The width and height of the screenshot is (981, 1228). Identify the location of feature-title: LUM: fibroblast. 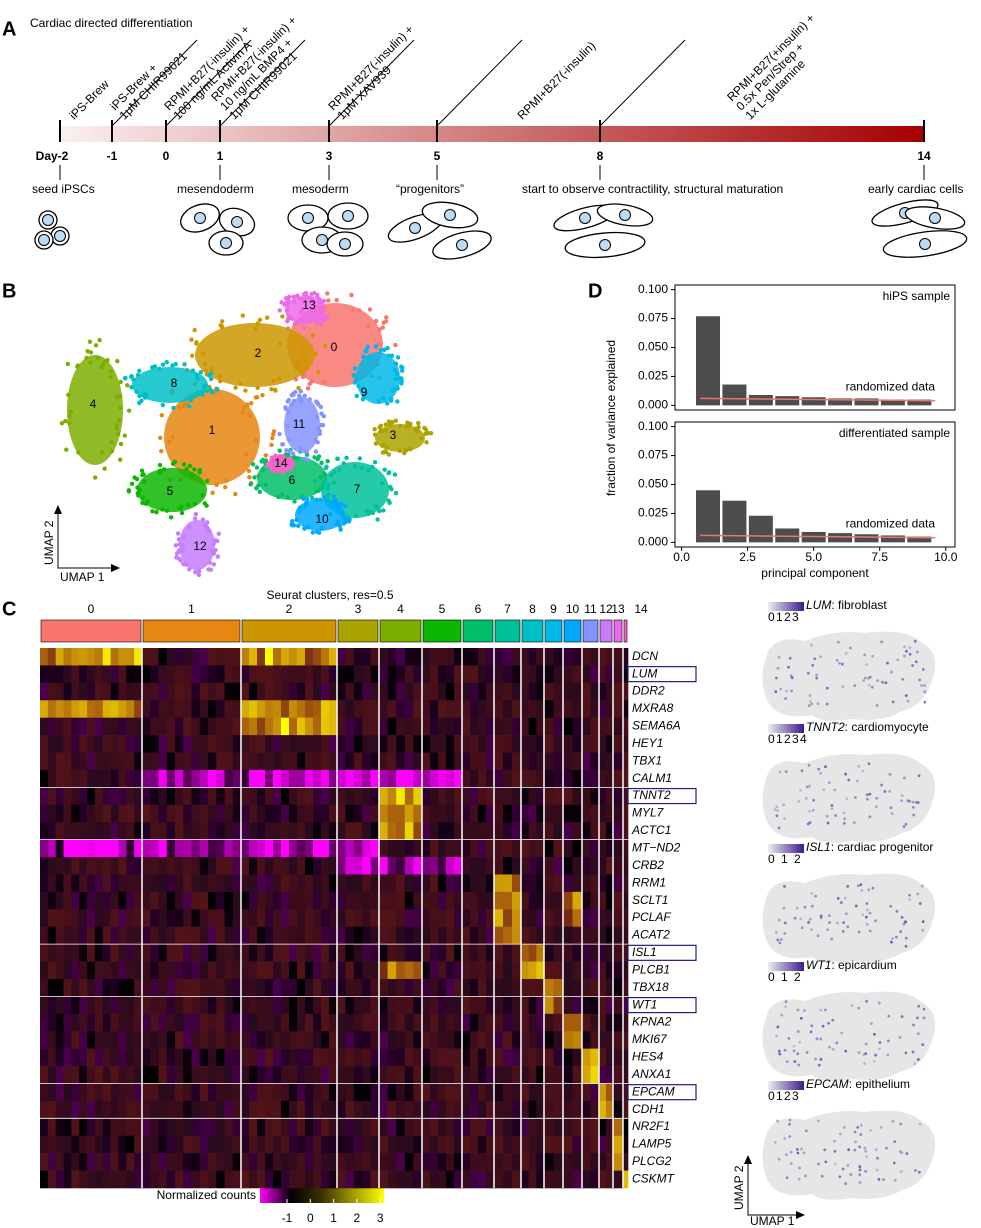
(846, 605).